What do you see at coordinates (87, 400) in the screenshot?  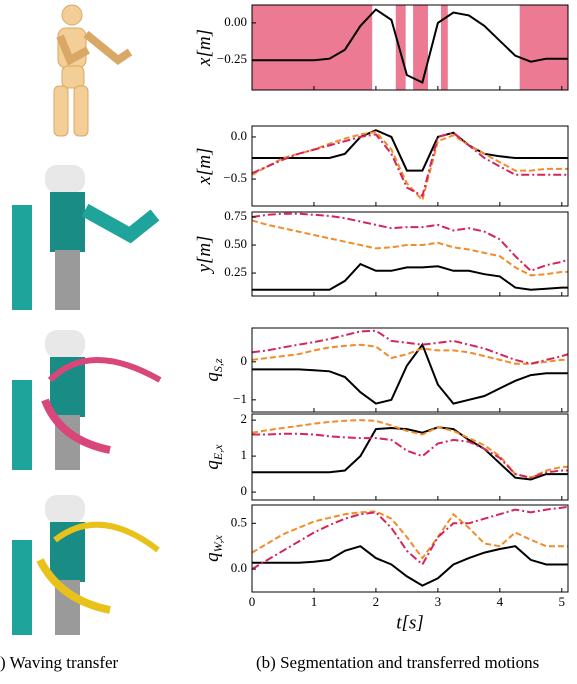 I see `robot-pink-image` at bounding box center [87, 400].